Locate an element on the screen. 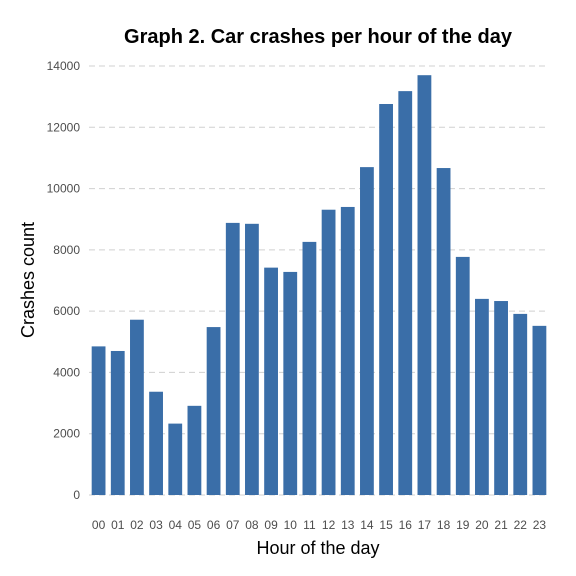 The height and width of the screenshot is (576, 576). x-tick-label: 20 is located at coordinates (482, 525).